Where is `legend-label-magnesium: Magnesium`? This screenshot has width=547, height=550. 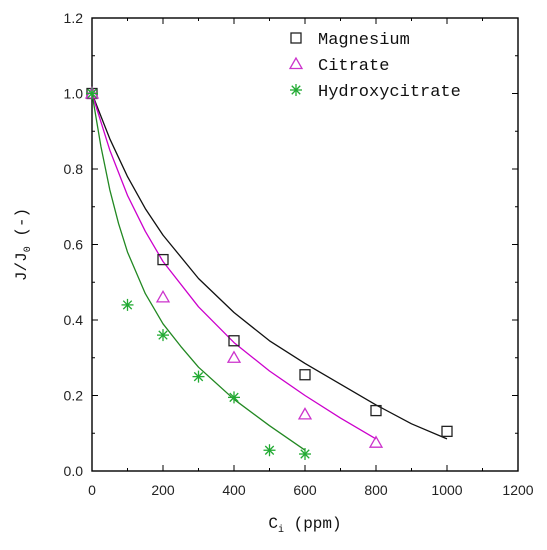 legend-label-magnesium: Magnesium is located at coordinates (364, 40).